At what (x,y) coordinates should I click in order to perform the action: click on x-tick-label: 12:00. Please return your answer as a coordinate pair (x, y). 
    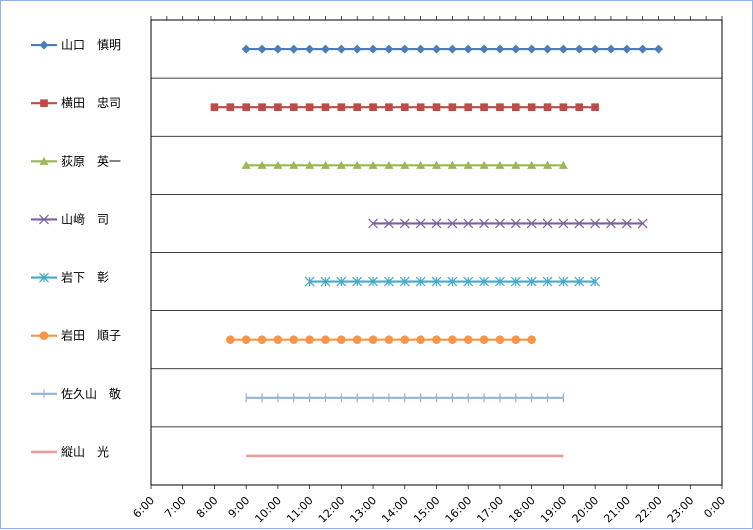
    Looking at the image, I should click on (332, 510).